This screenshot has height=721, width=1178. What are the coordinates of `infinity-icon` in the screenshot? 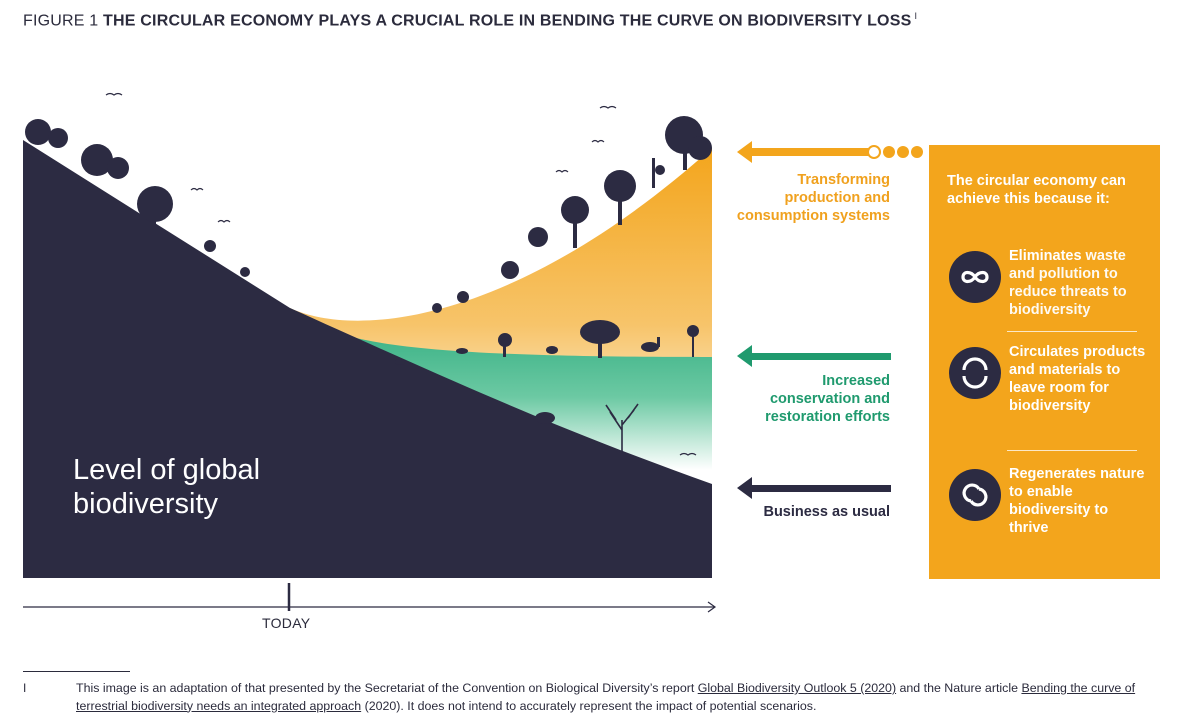 It's located at (975, 277).